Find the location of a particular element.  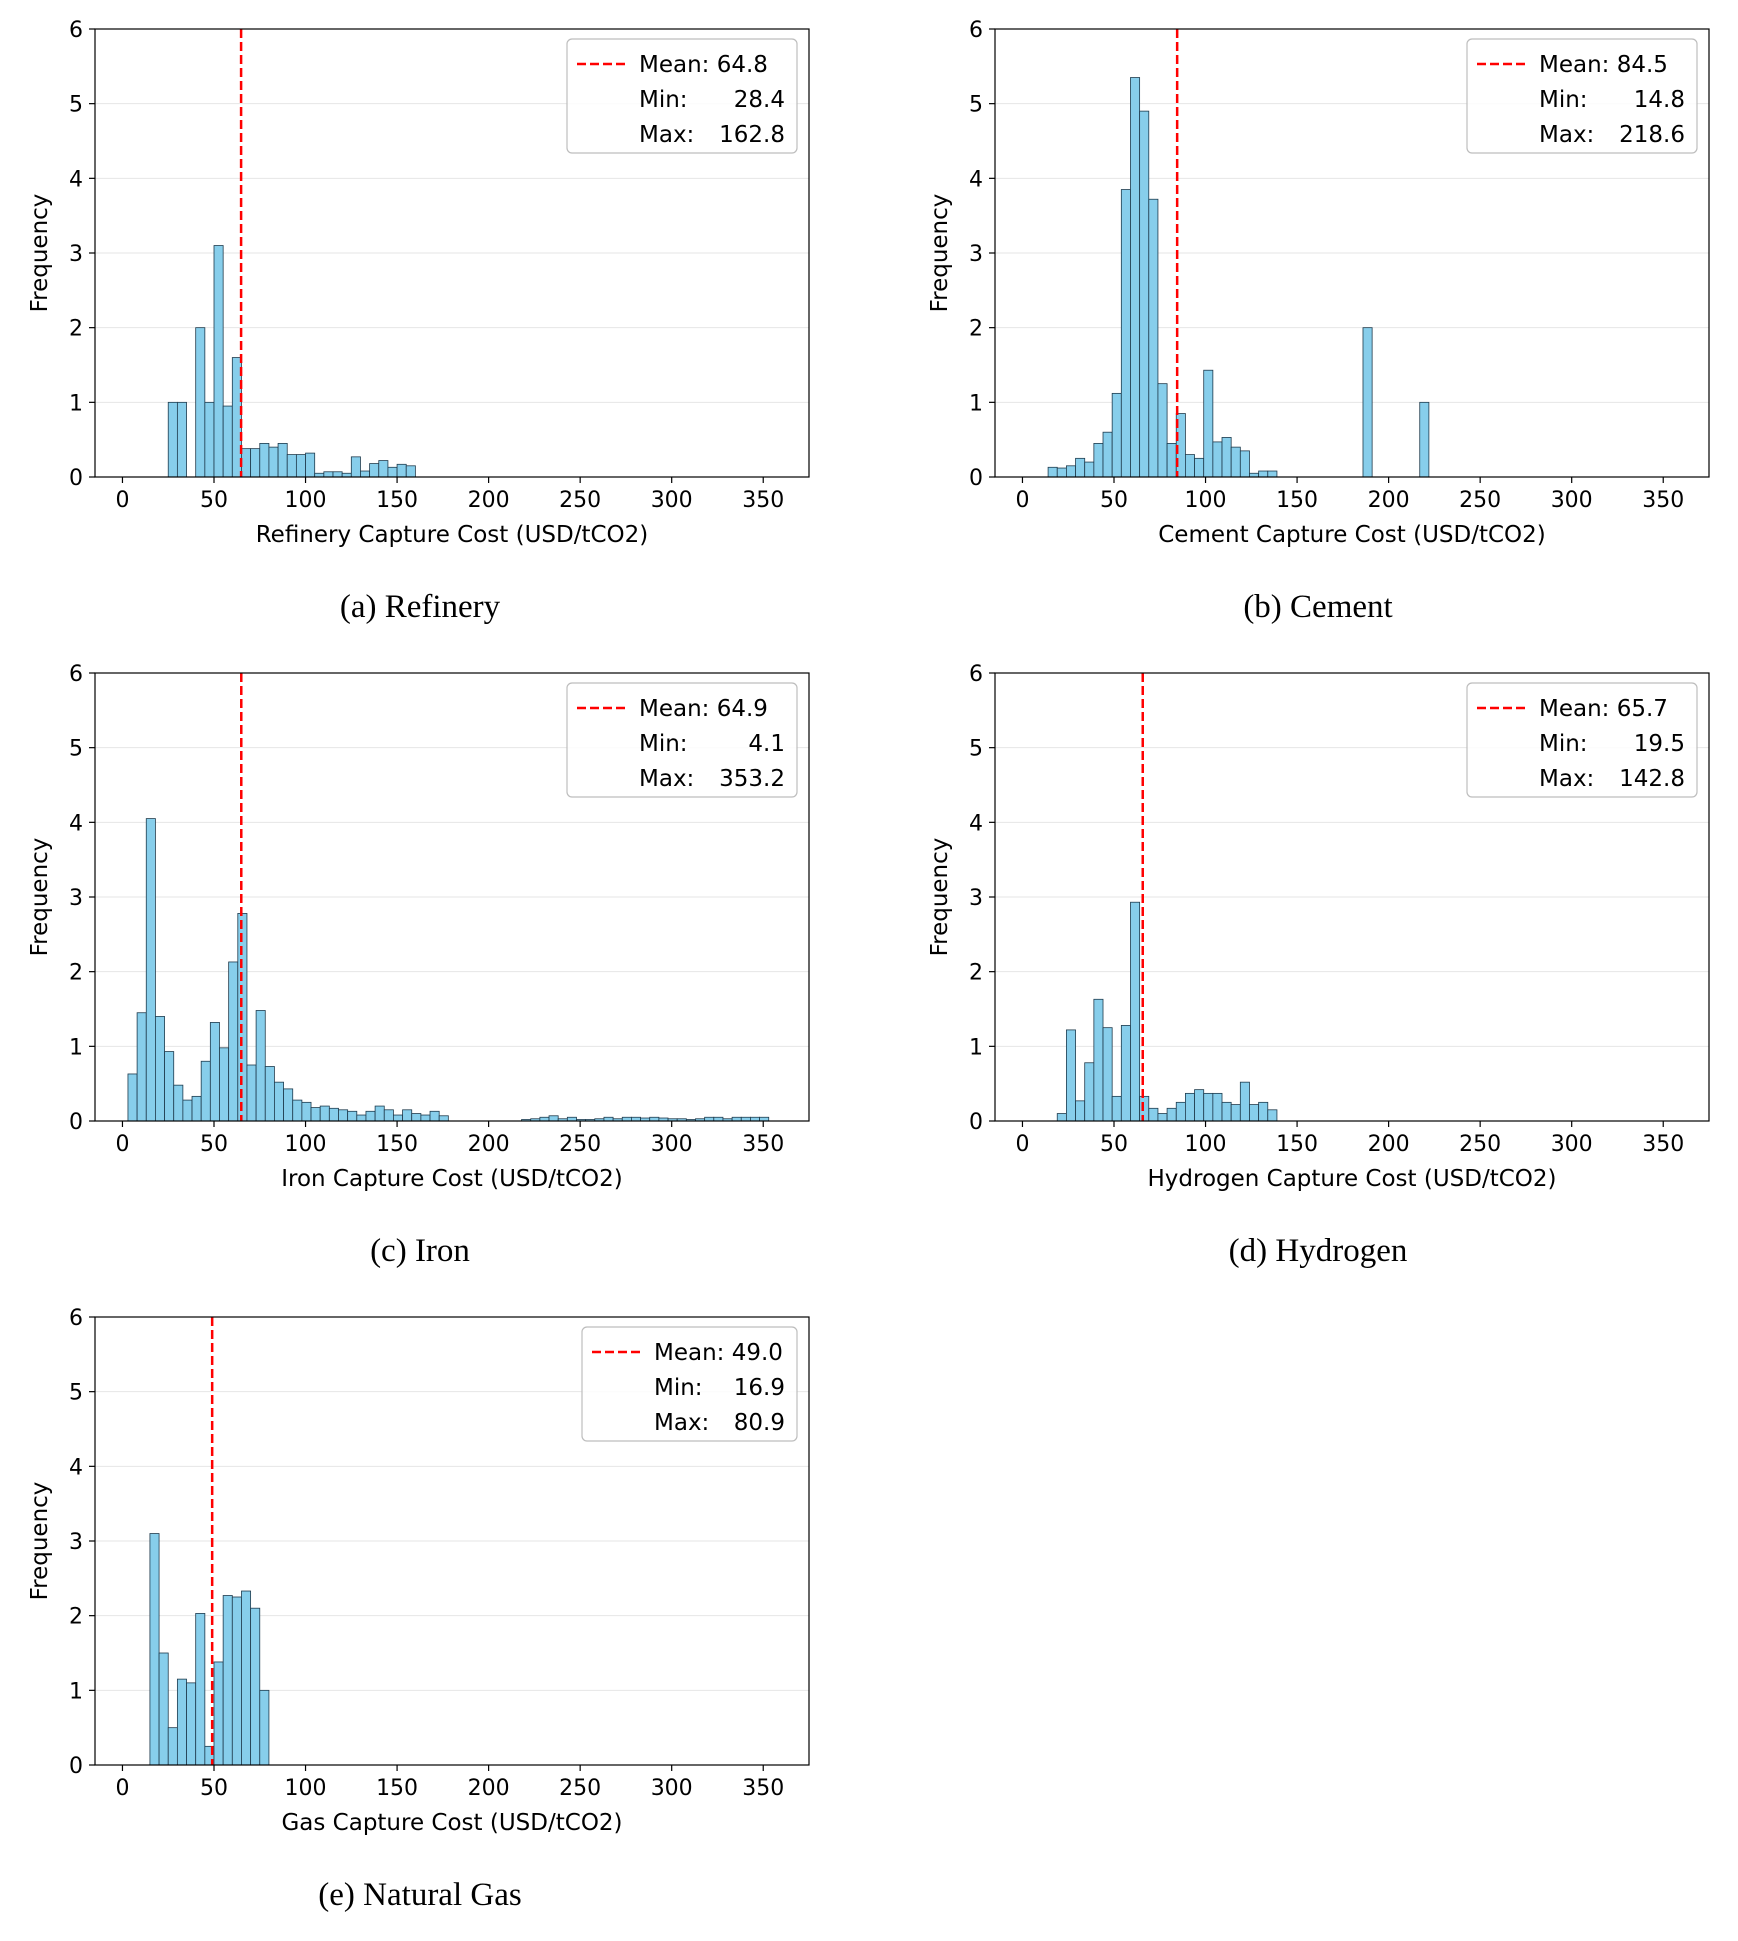

legend-box is located at coordinates (682, 96).